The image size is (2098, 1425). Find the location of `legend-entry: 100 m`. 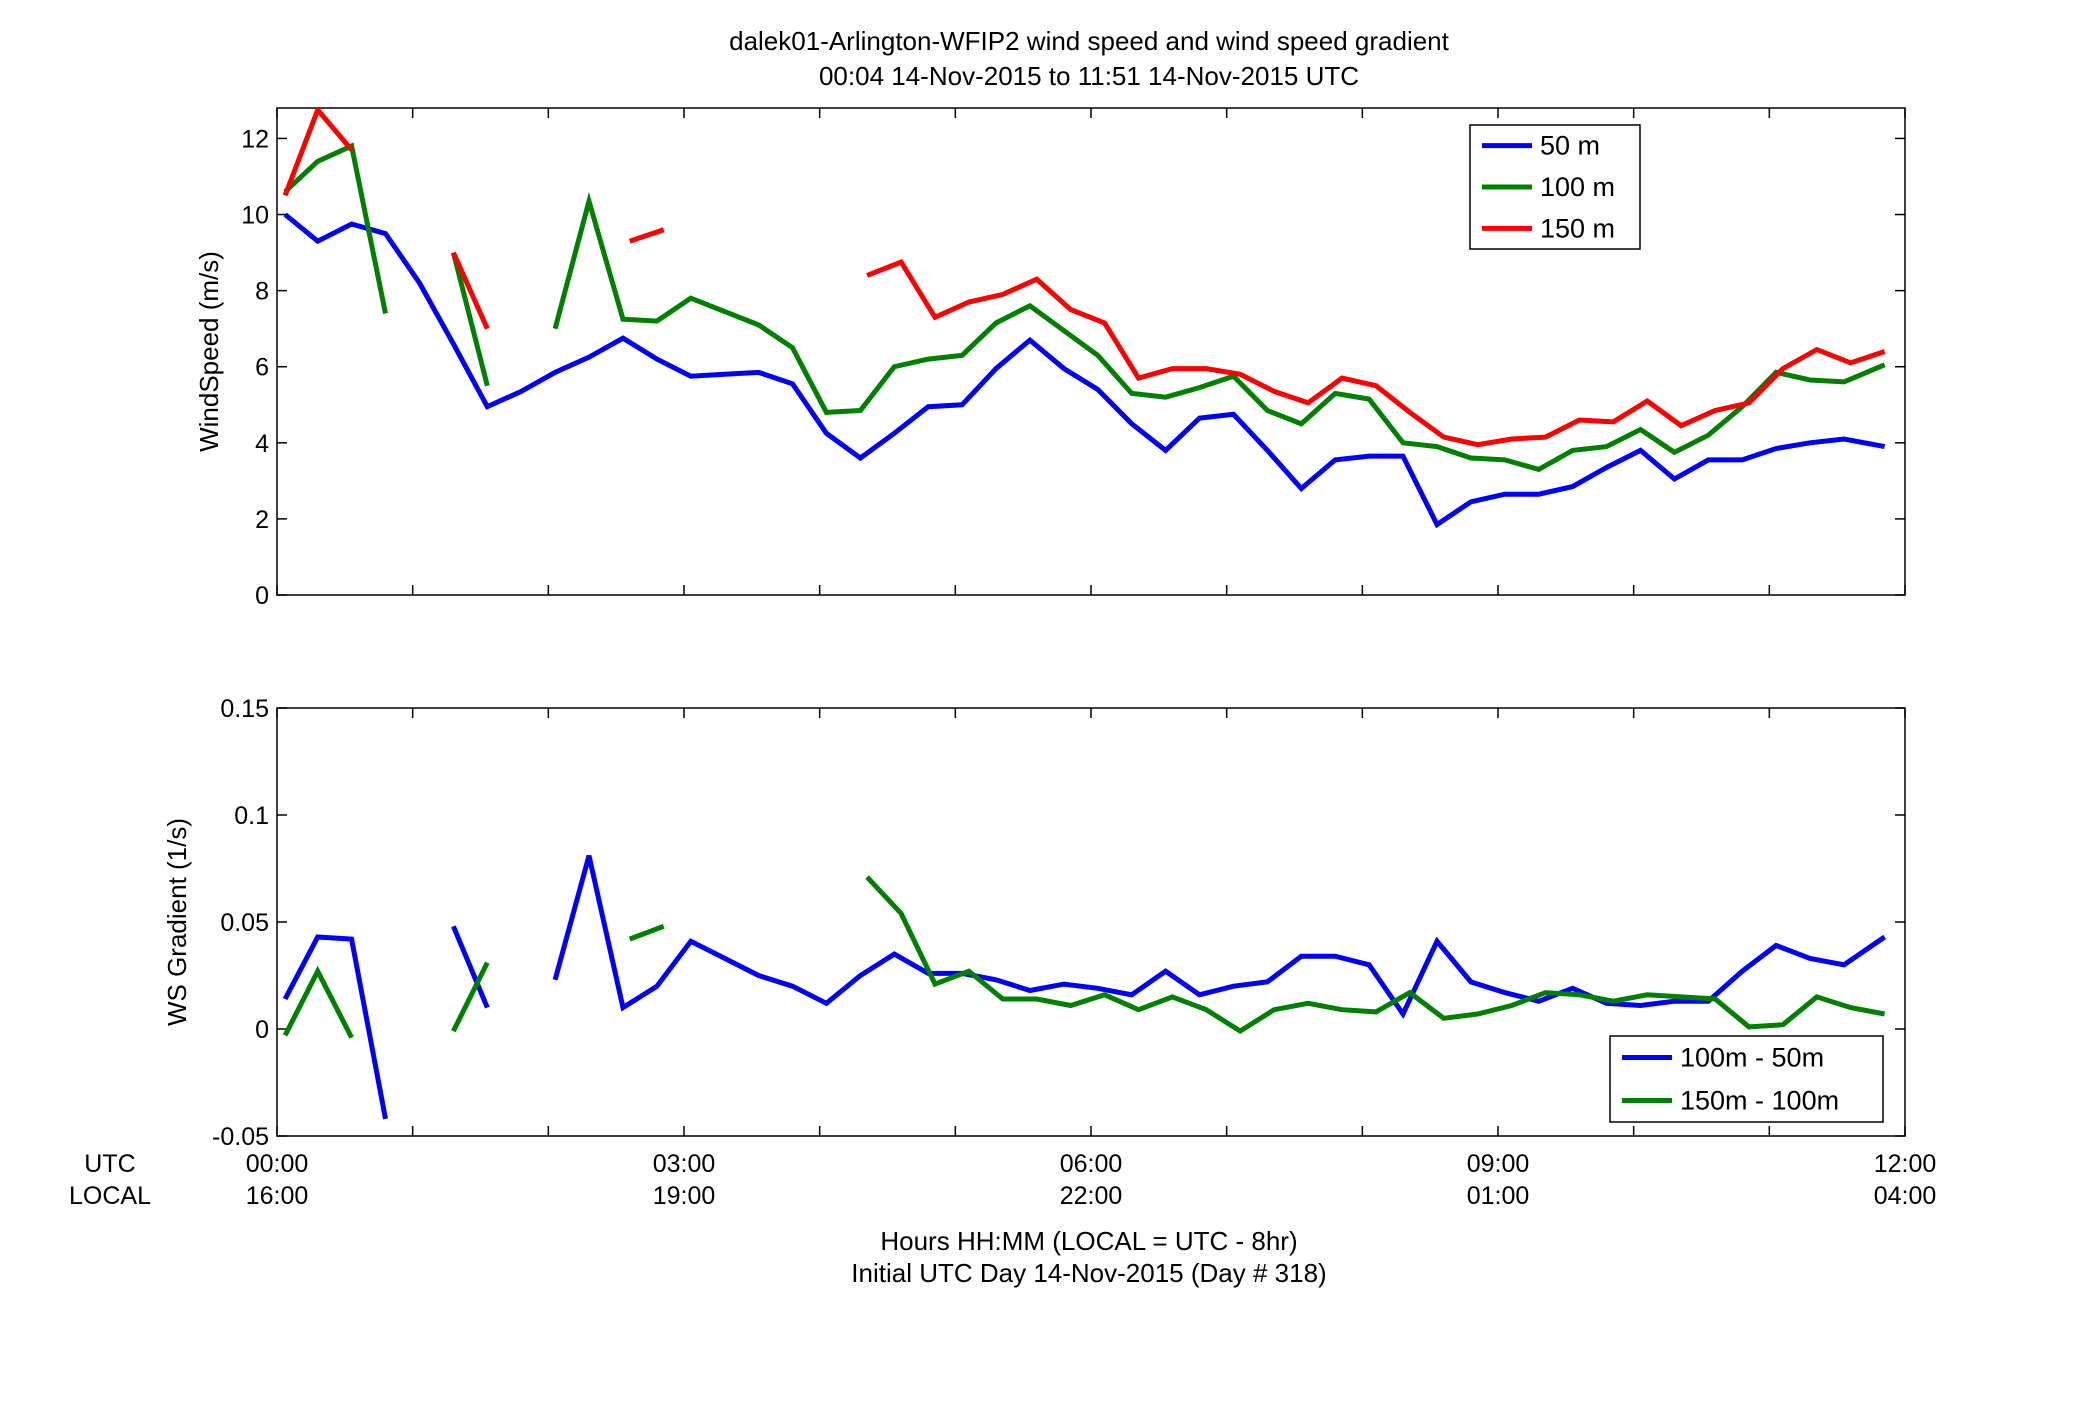

legend-entry: 100 m is located at coordinates (1577, 187).